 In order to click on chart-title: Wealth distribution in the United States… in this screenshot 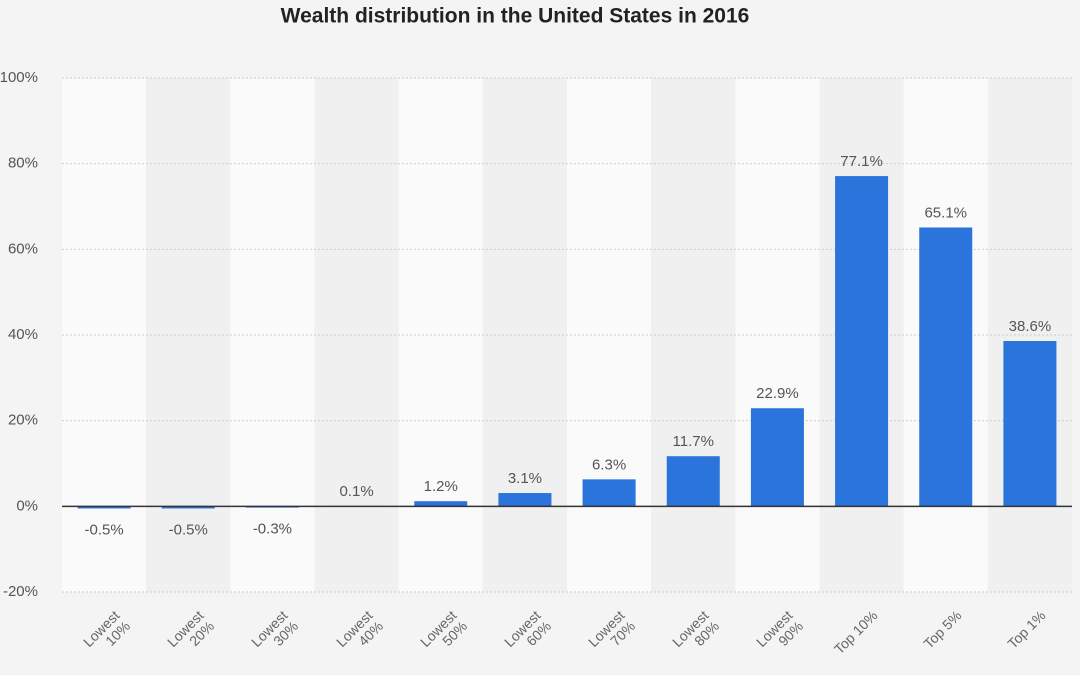, I will do `click(515, 16)`.